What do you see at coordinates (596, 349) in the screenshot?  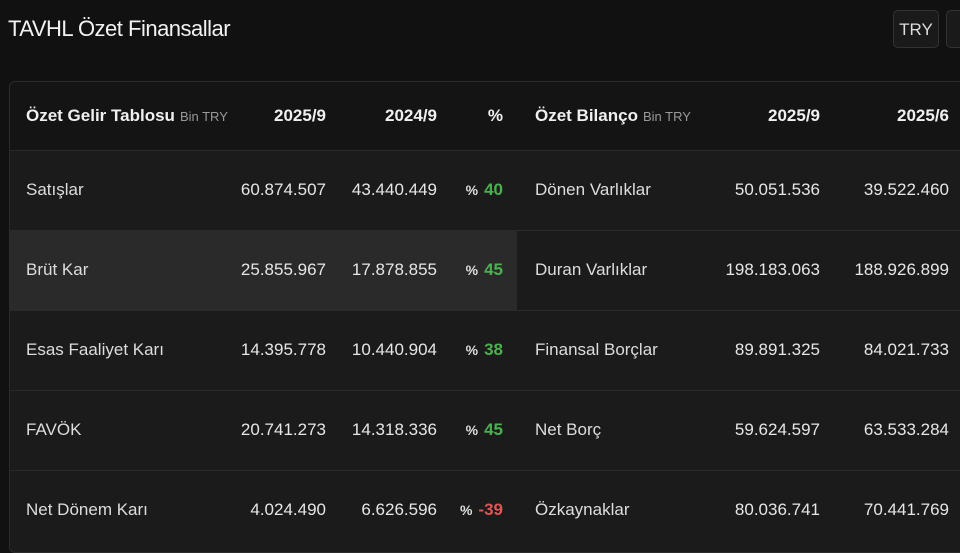 I see `row-label: Finansal Borçlar` at bounding box center [596, 349].